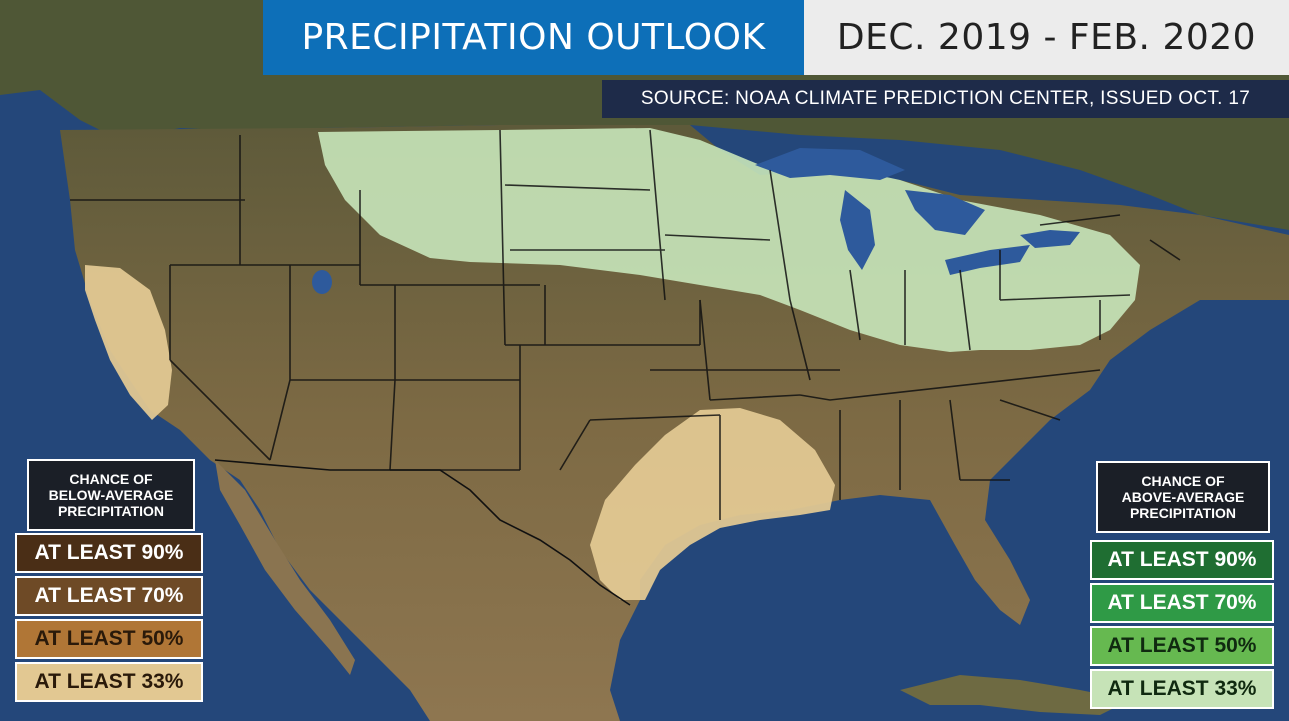 The width and height of the screenshot is (1289, 721). What do you see at coordinates (1183, 513) in the screenshot?
I see `legend-above-heading-line: PRECIPITATION` at bounding box center [1183, 513].